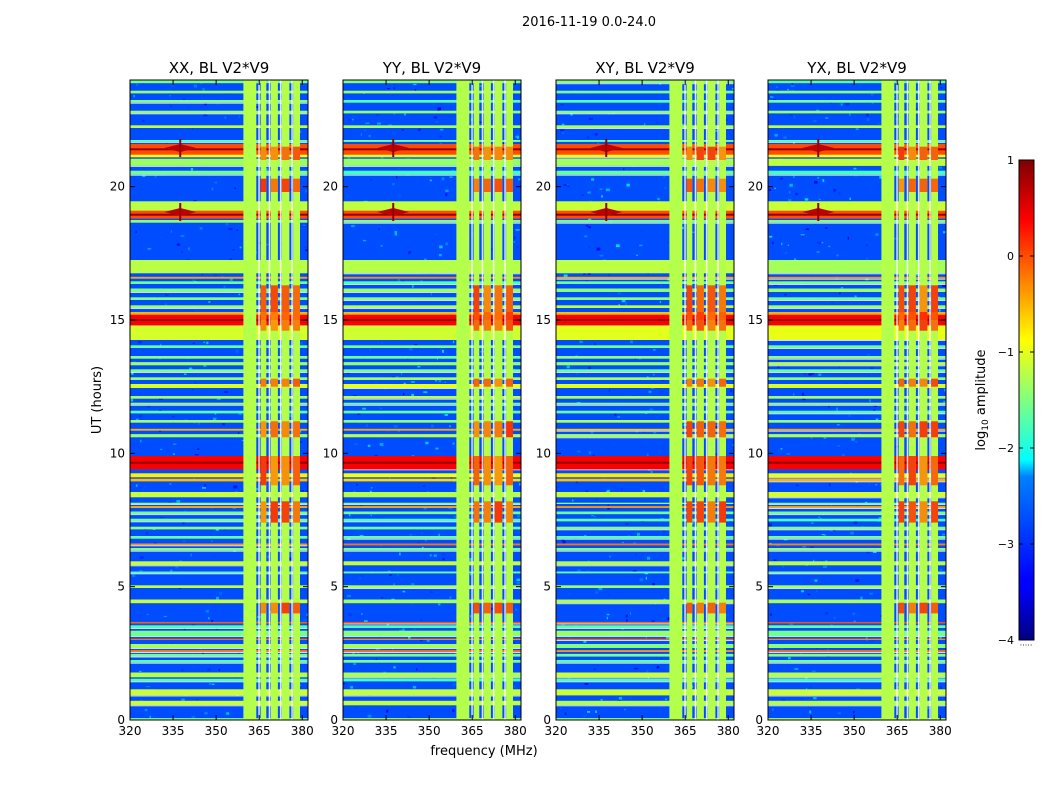 The width and height of the screenshot is (1050, 800). I want to click on colorbar-label-subscript: 10, so click(986, 425).